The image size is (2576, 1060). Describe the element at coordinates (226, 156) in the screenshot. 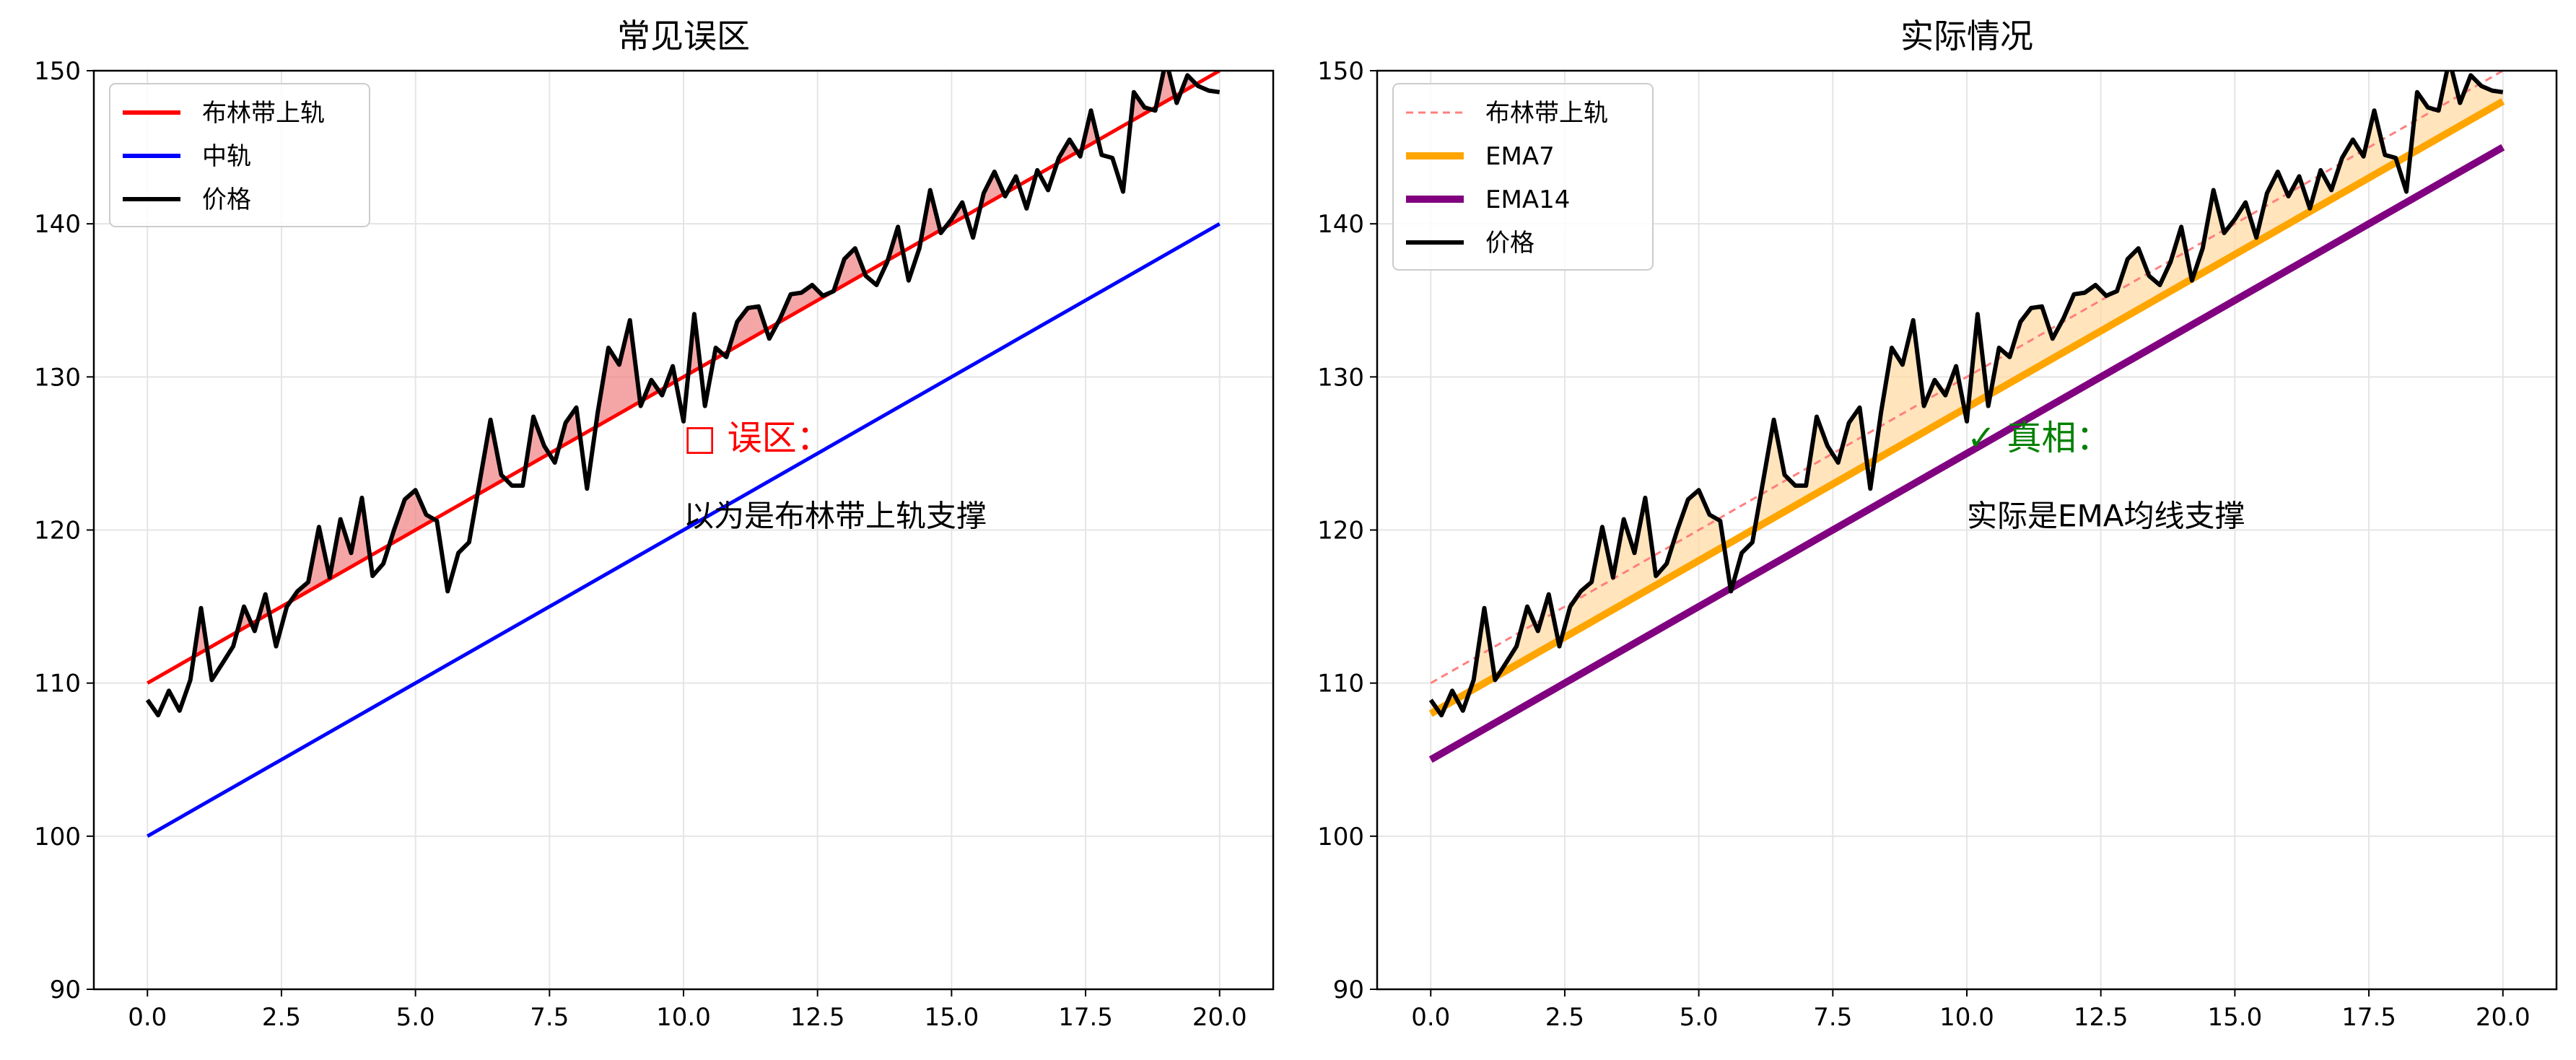

I see `legend-label: 中轨` at that location.